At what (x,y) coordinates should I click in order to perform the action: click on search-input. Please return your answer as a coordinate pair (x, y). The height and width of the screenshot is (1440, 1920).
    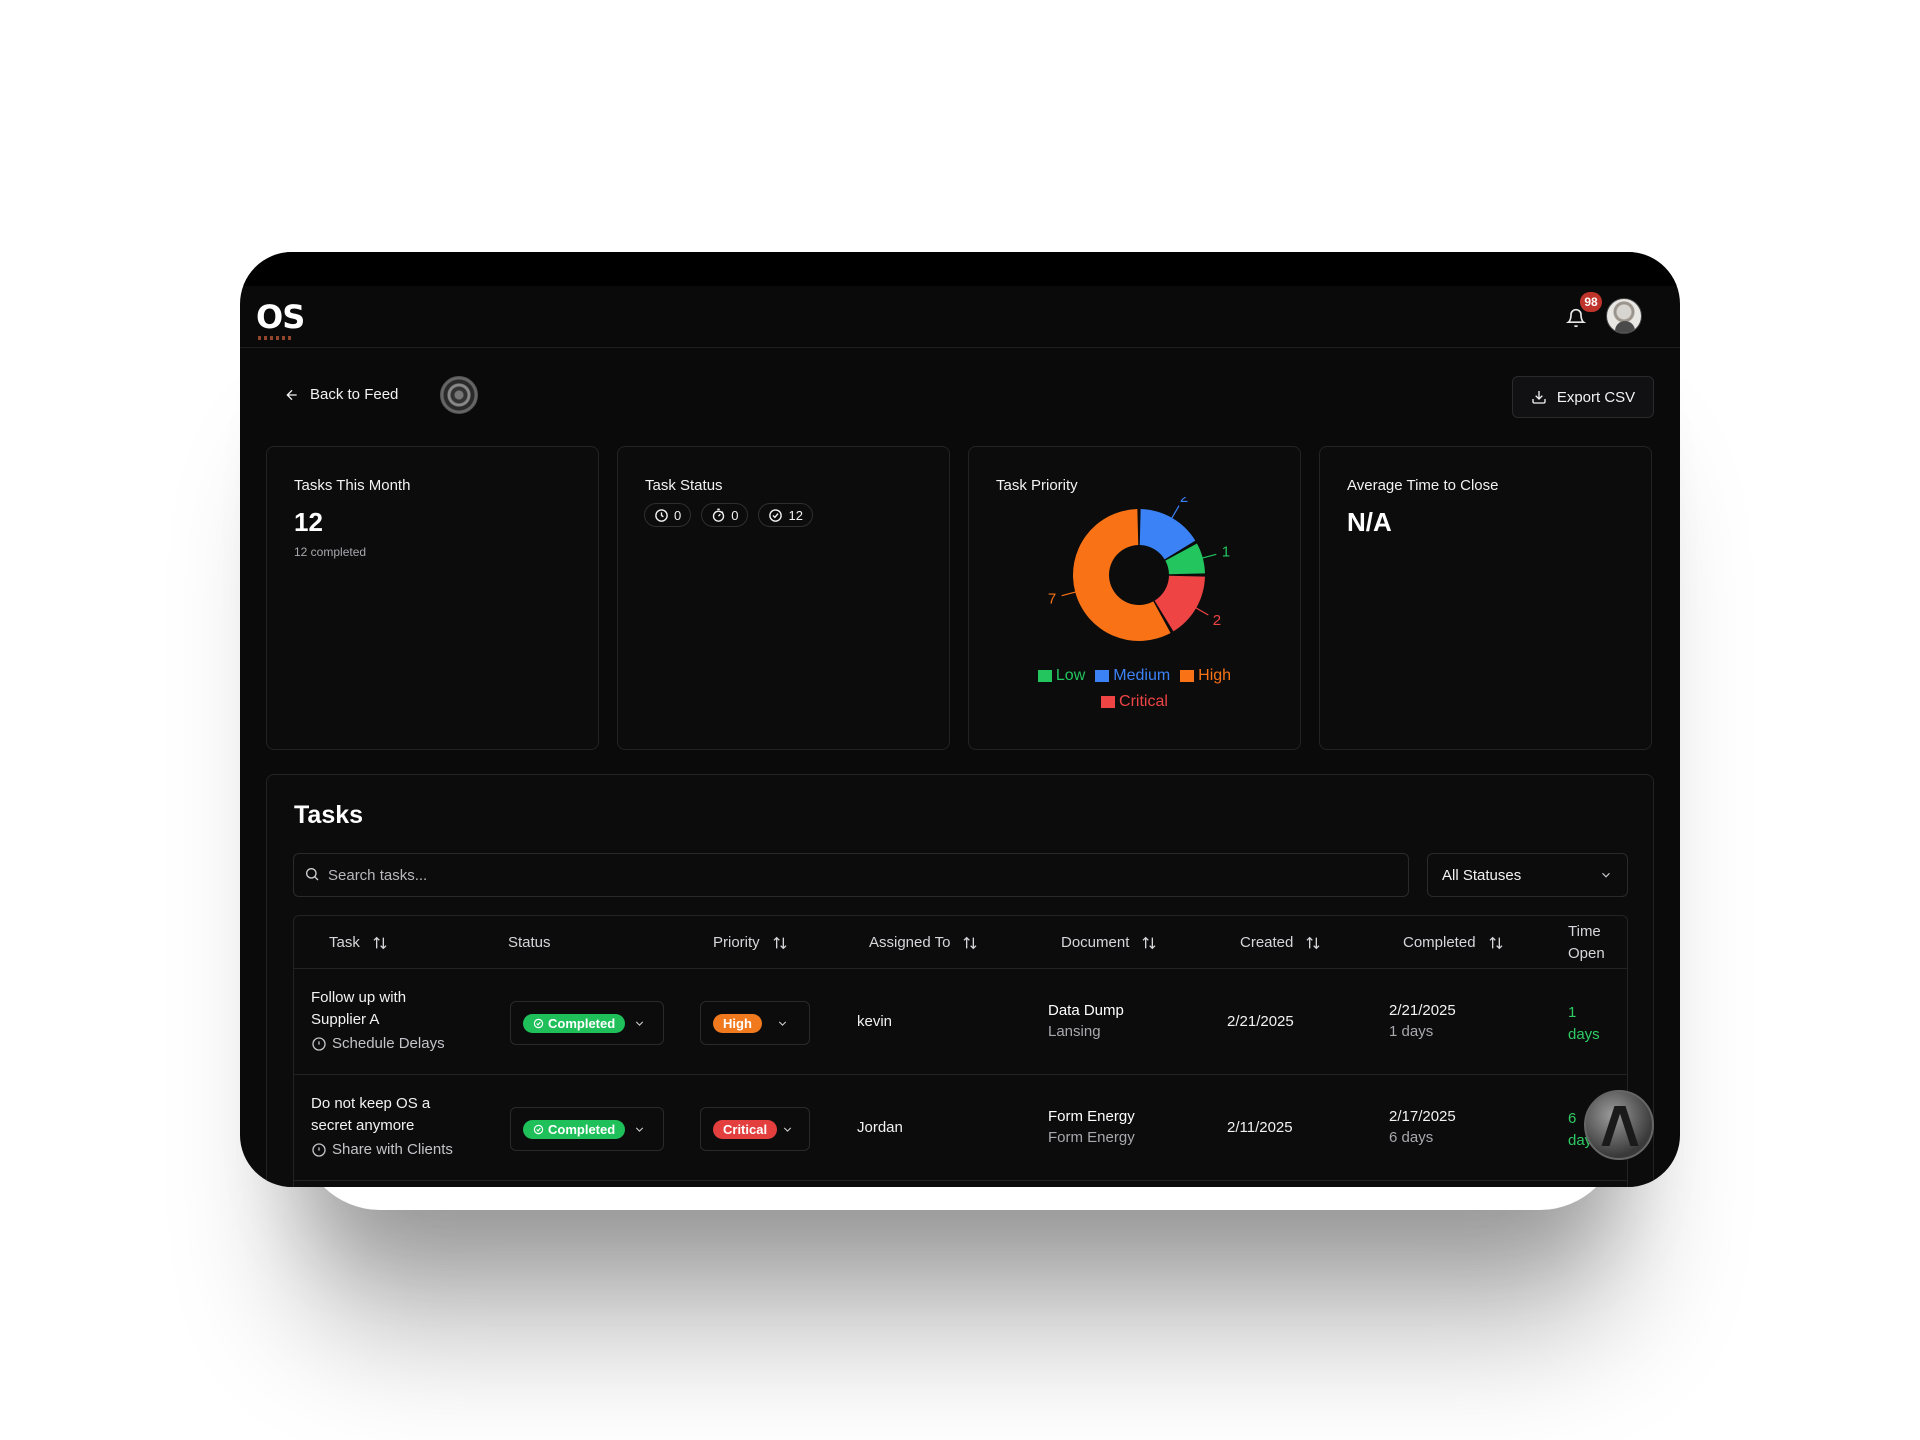
    Looking at the image, I should click on (863, 875).